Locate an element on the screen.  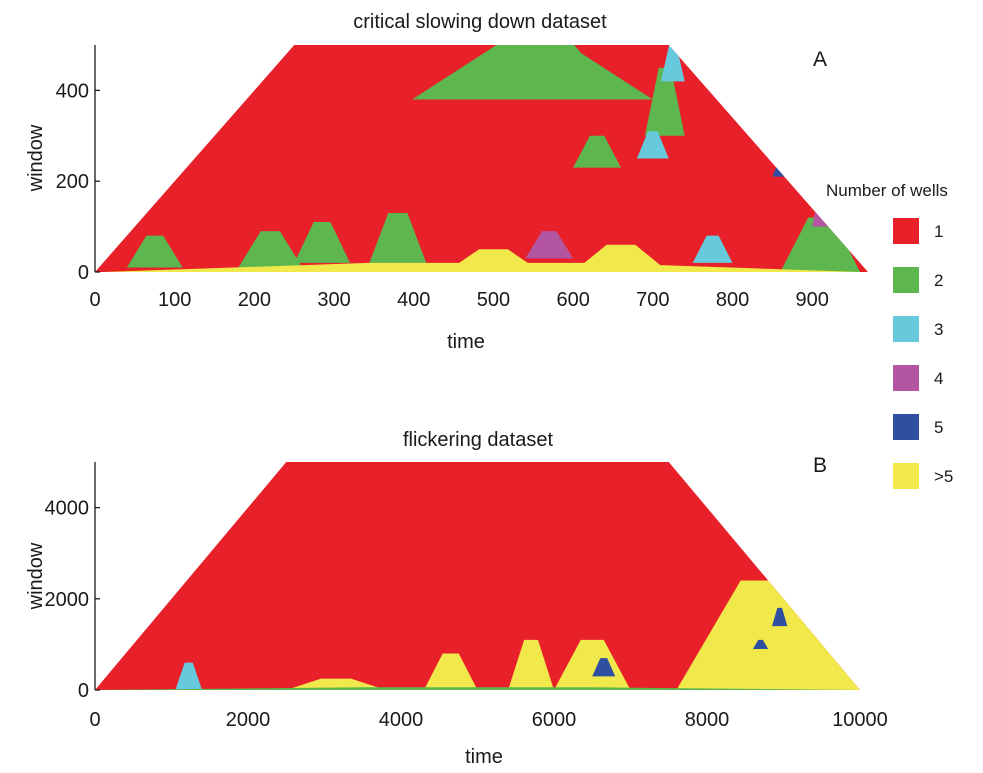
panel-a-x-axis-title: time is located at coordinates (466, 342).